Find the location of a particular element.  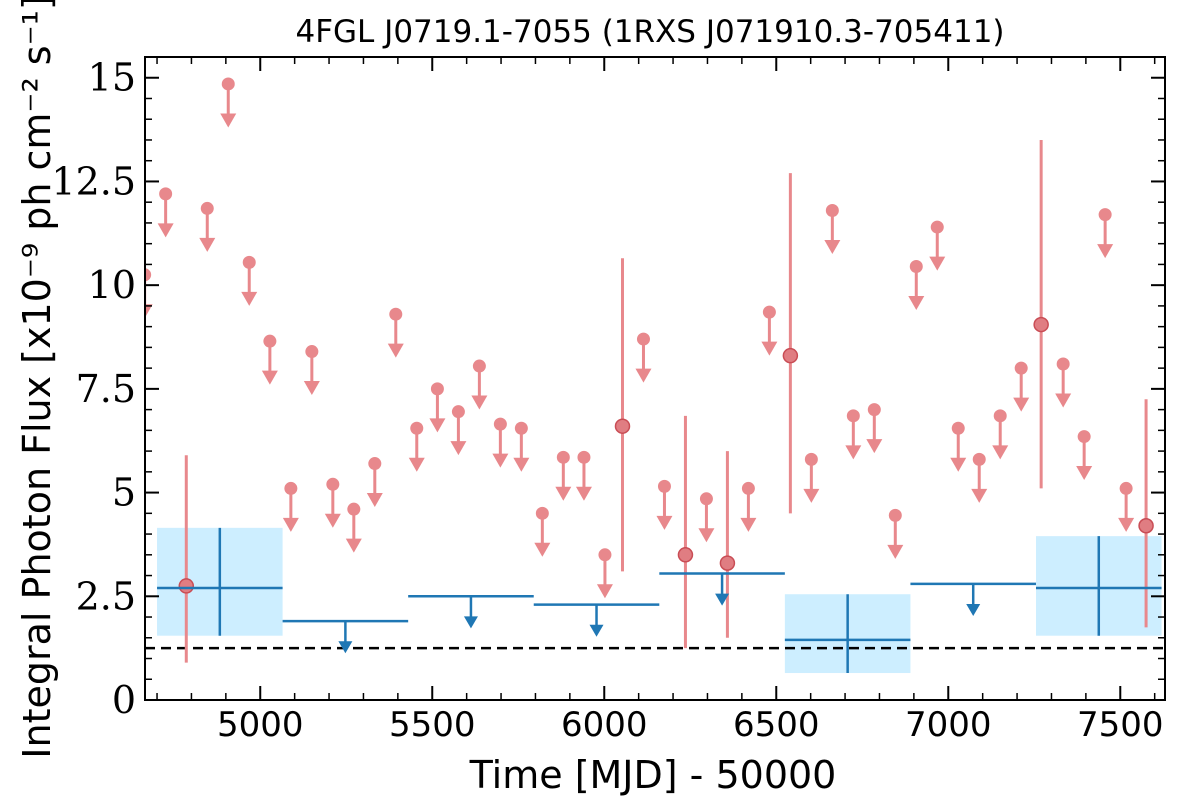

x-tick-label: 7000 is located at coordinates (948, 725).